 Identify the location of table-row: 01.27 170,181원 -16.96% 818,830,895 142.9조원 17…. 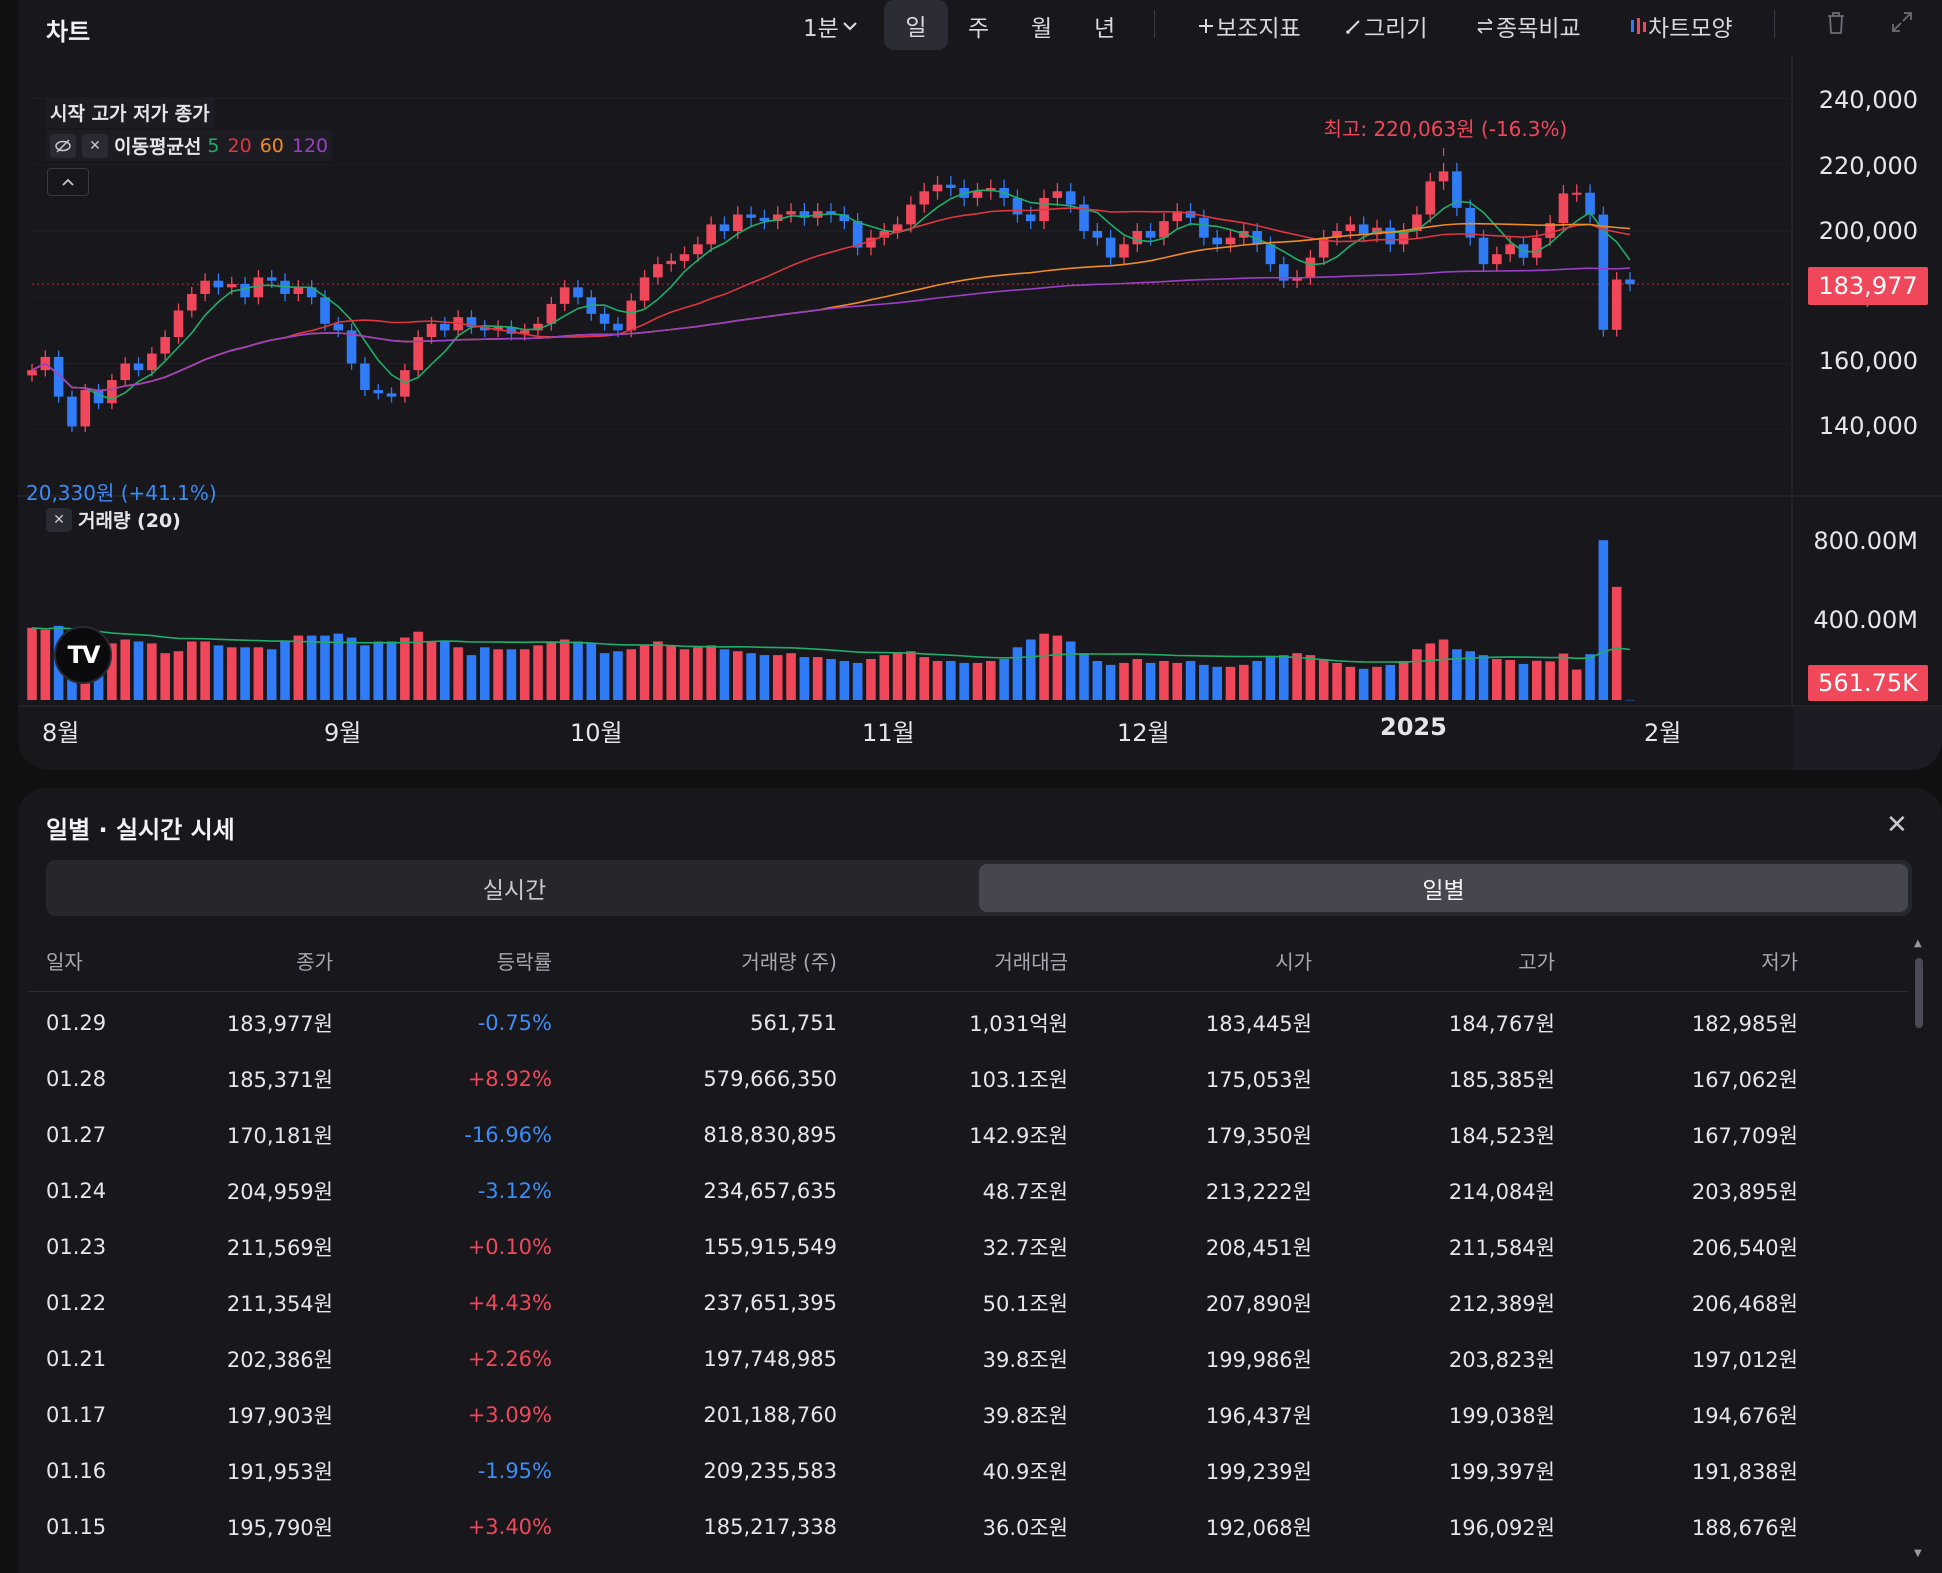
(968, 1135).